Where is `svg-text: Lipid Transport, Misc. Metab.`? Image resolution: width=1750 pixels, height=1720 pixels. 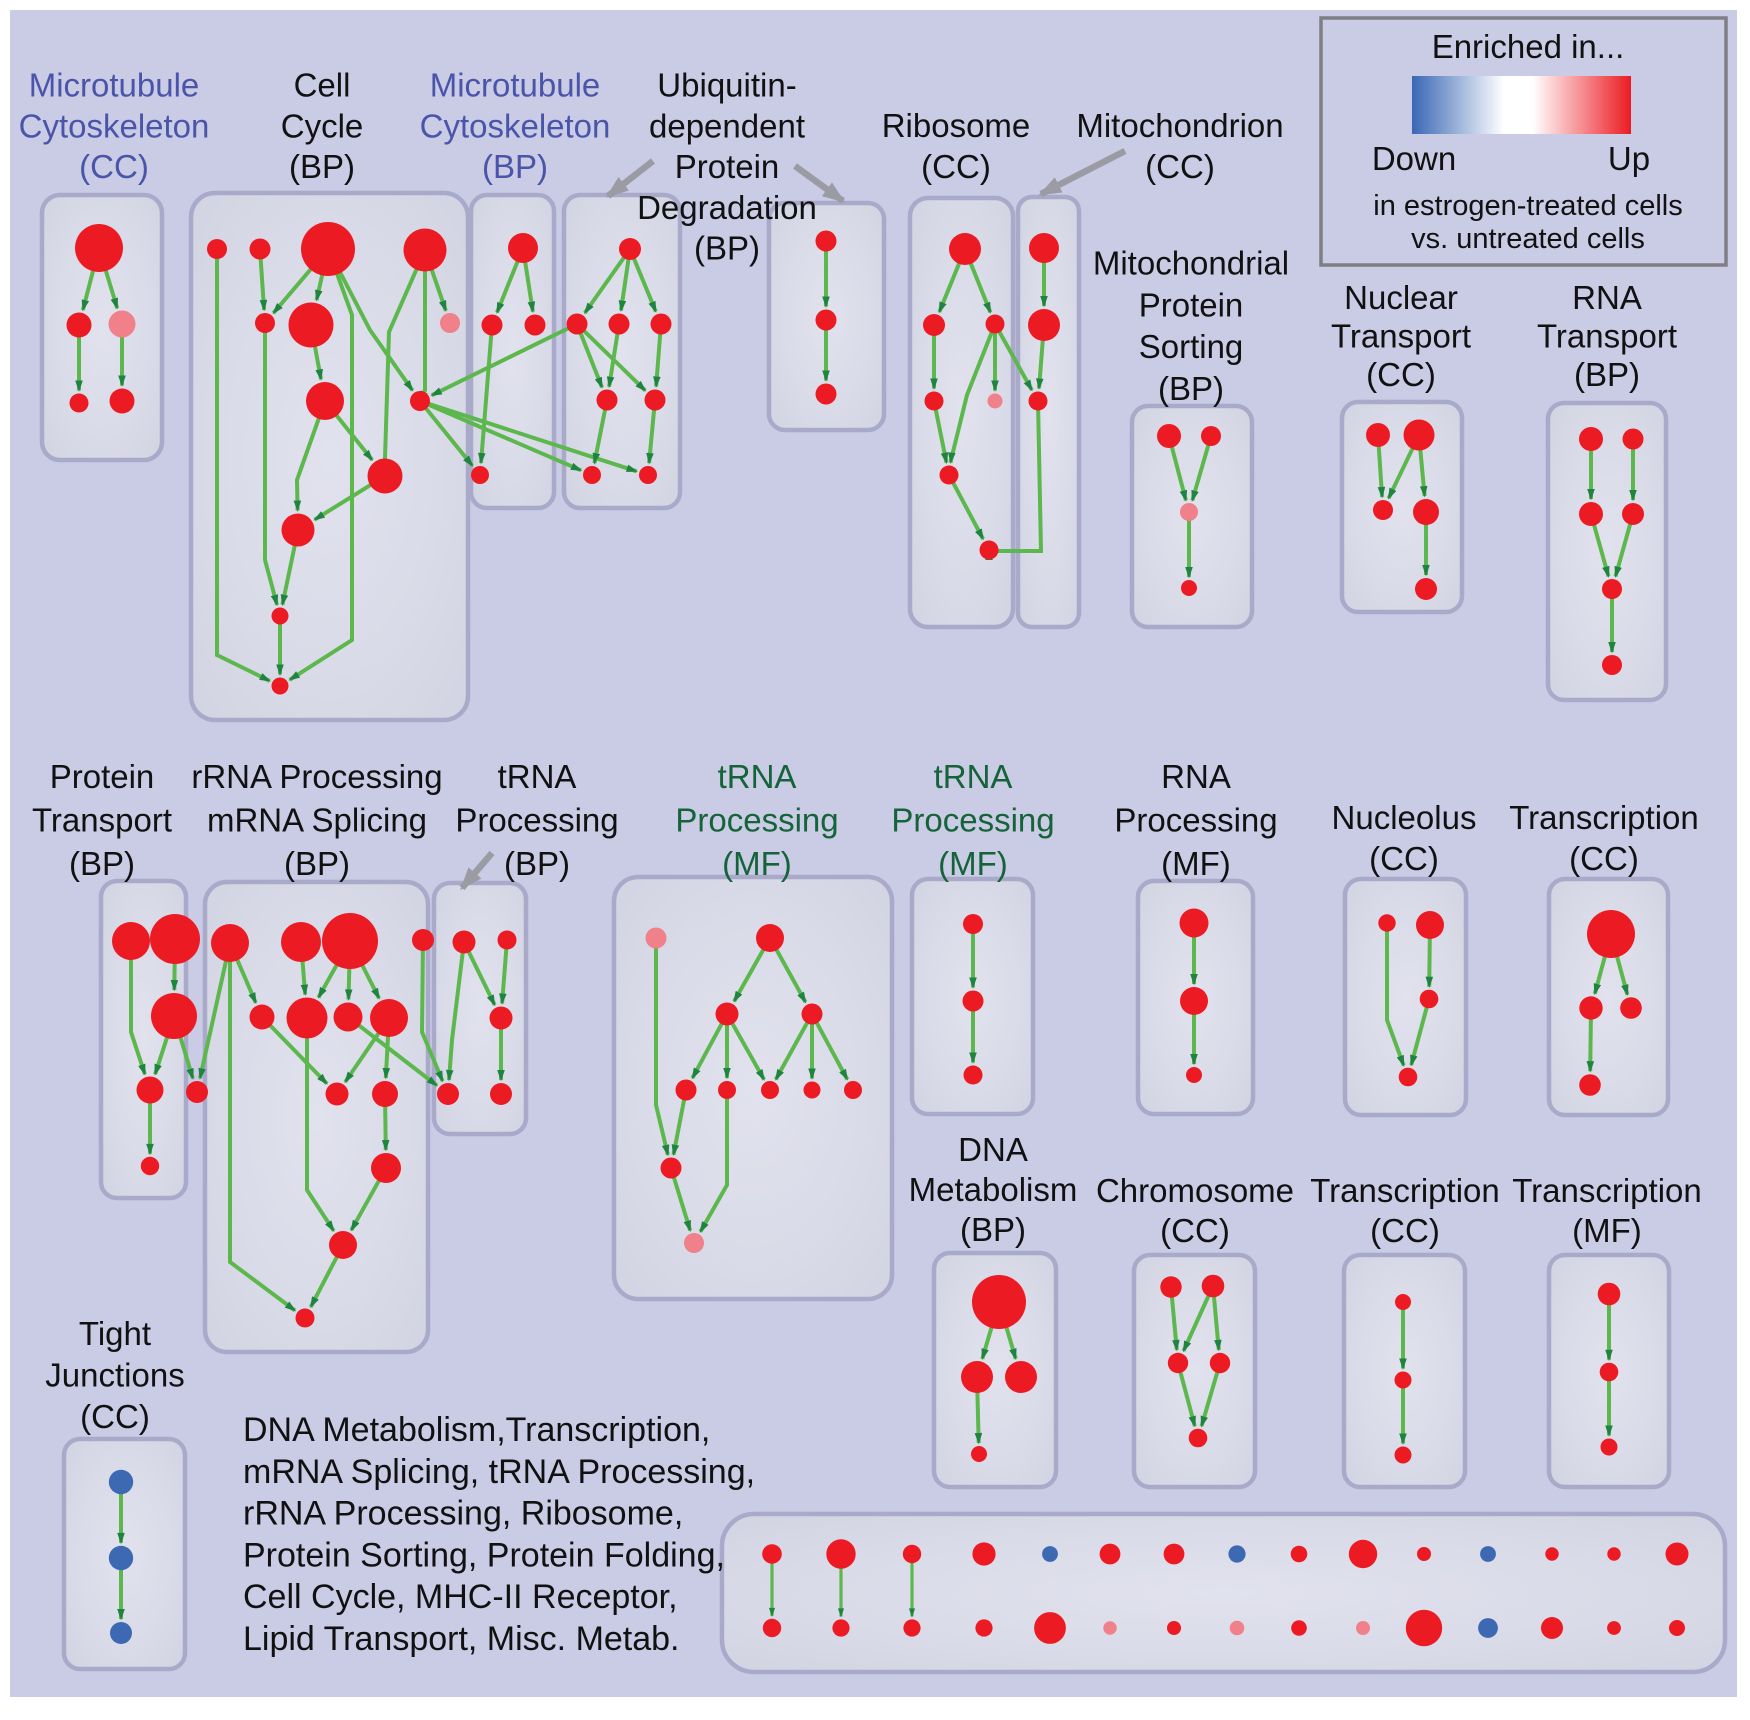
svg-text: Lipid Transport, Misc. Metab. is located at coordinates (461, 1639).